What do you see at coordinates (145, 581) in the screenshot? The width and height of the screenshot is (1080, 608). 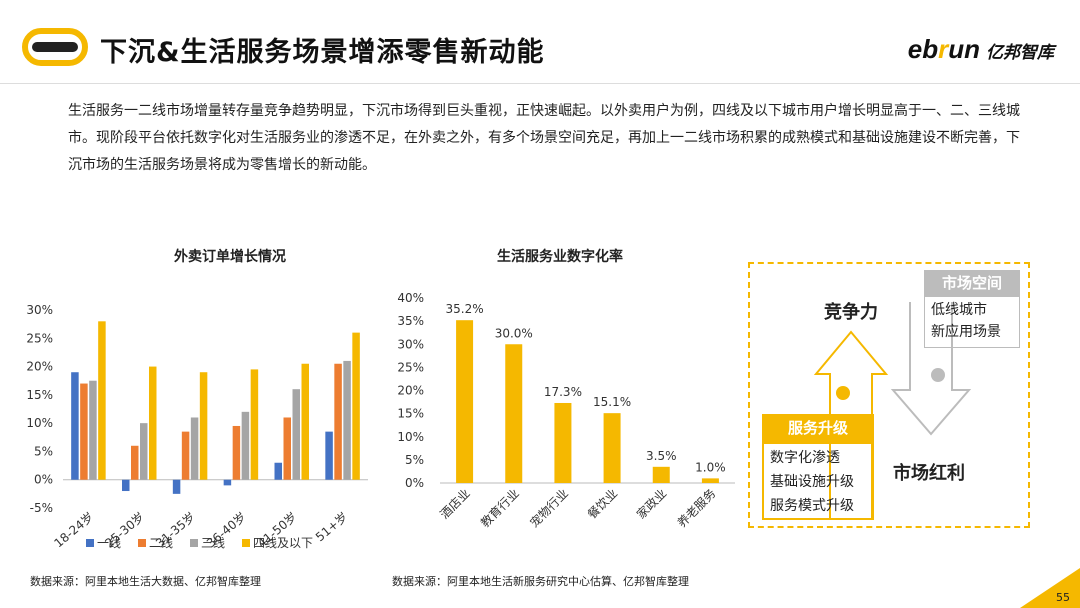 I see `chart1-source: 数据来源：阿里本地生活大数据、亿邦智库整理` at bounding box center [145, 581].